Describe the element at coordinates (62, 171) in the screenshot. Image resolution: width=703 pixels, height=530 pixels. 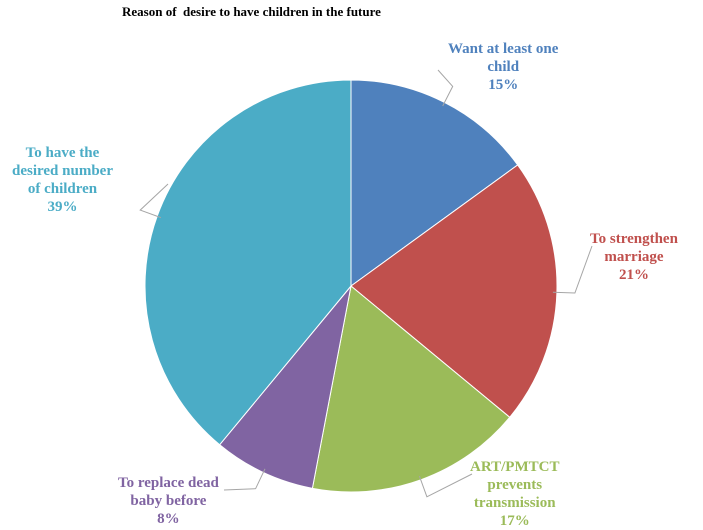
I see `slice-label-line: desired number` at that location.